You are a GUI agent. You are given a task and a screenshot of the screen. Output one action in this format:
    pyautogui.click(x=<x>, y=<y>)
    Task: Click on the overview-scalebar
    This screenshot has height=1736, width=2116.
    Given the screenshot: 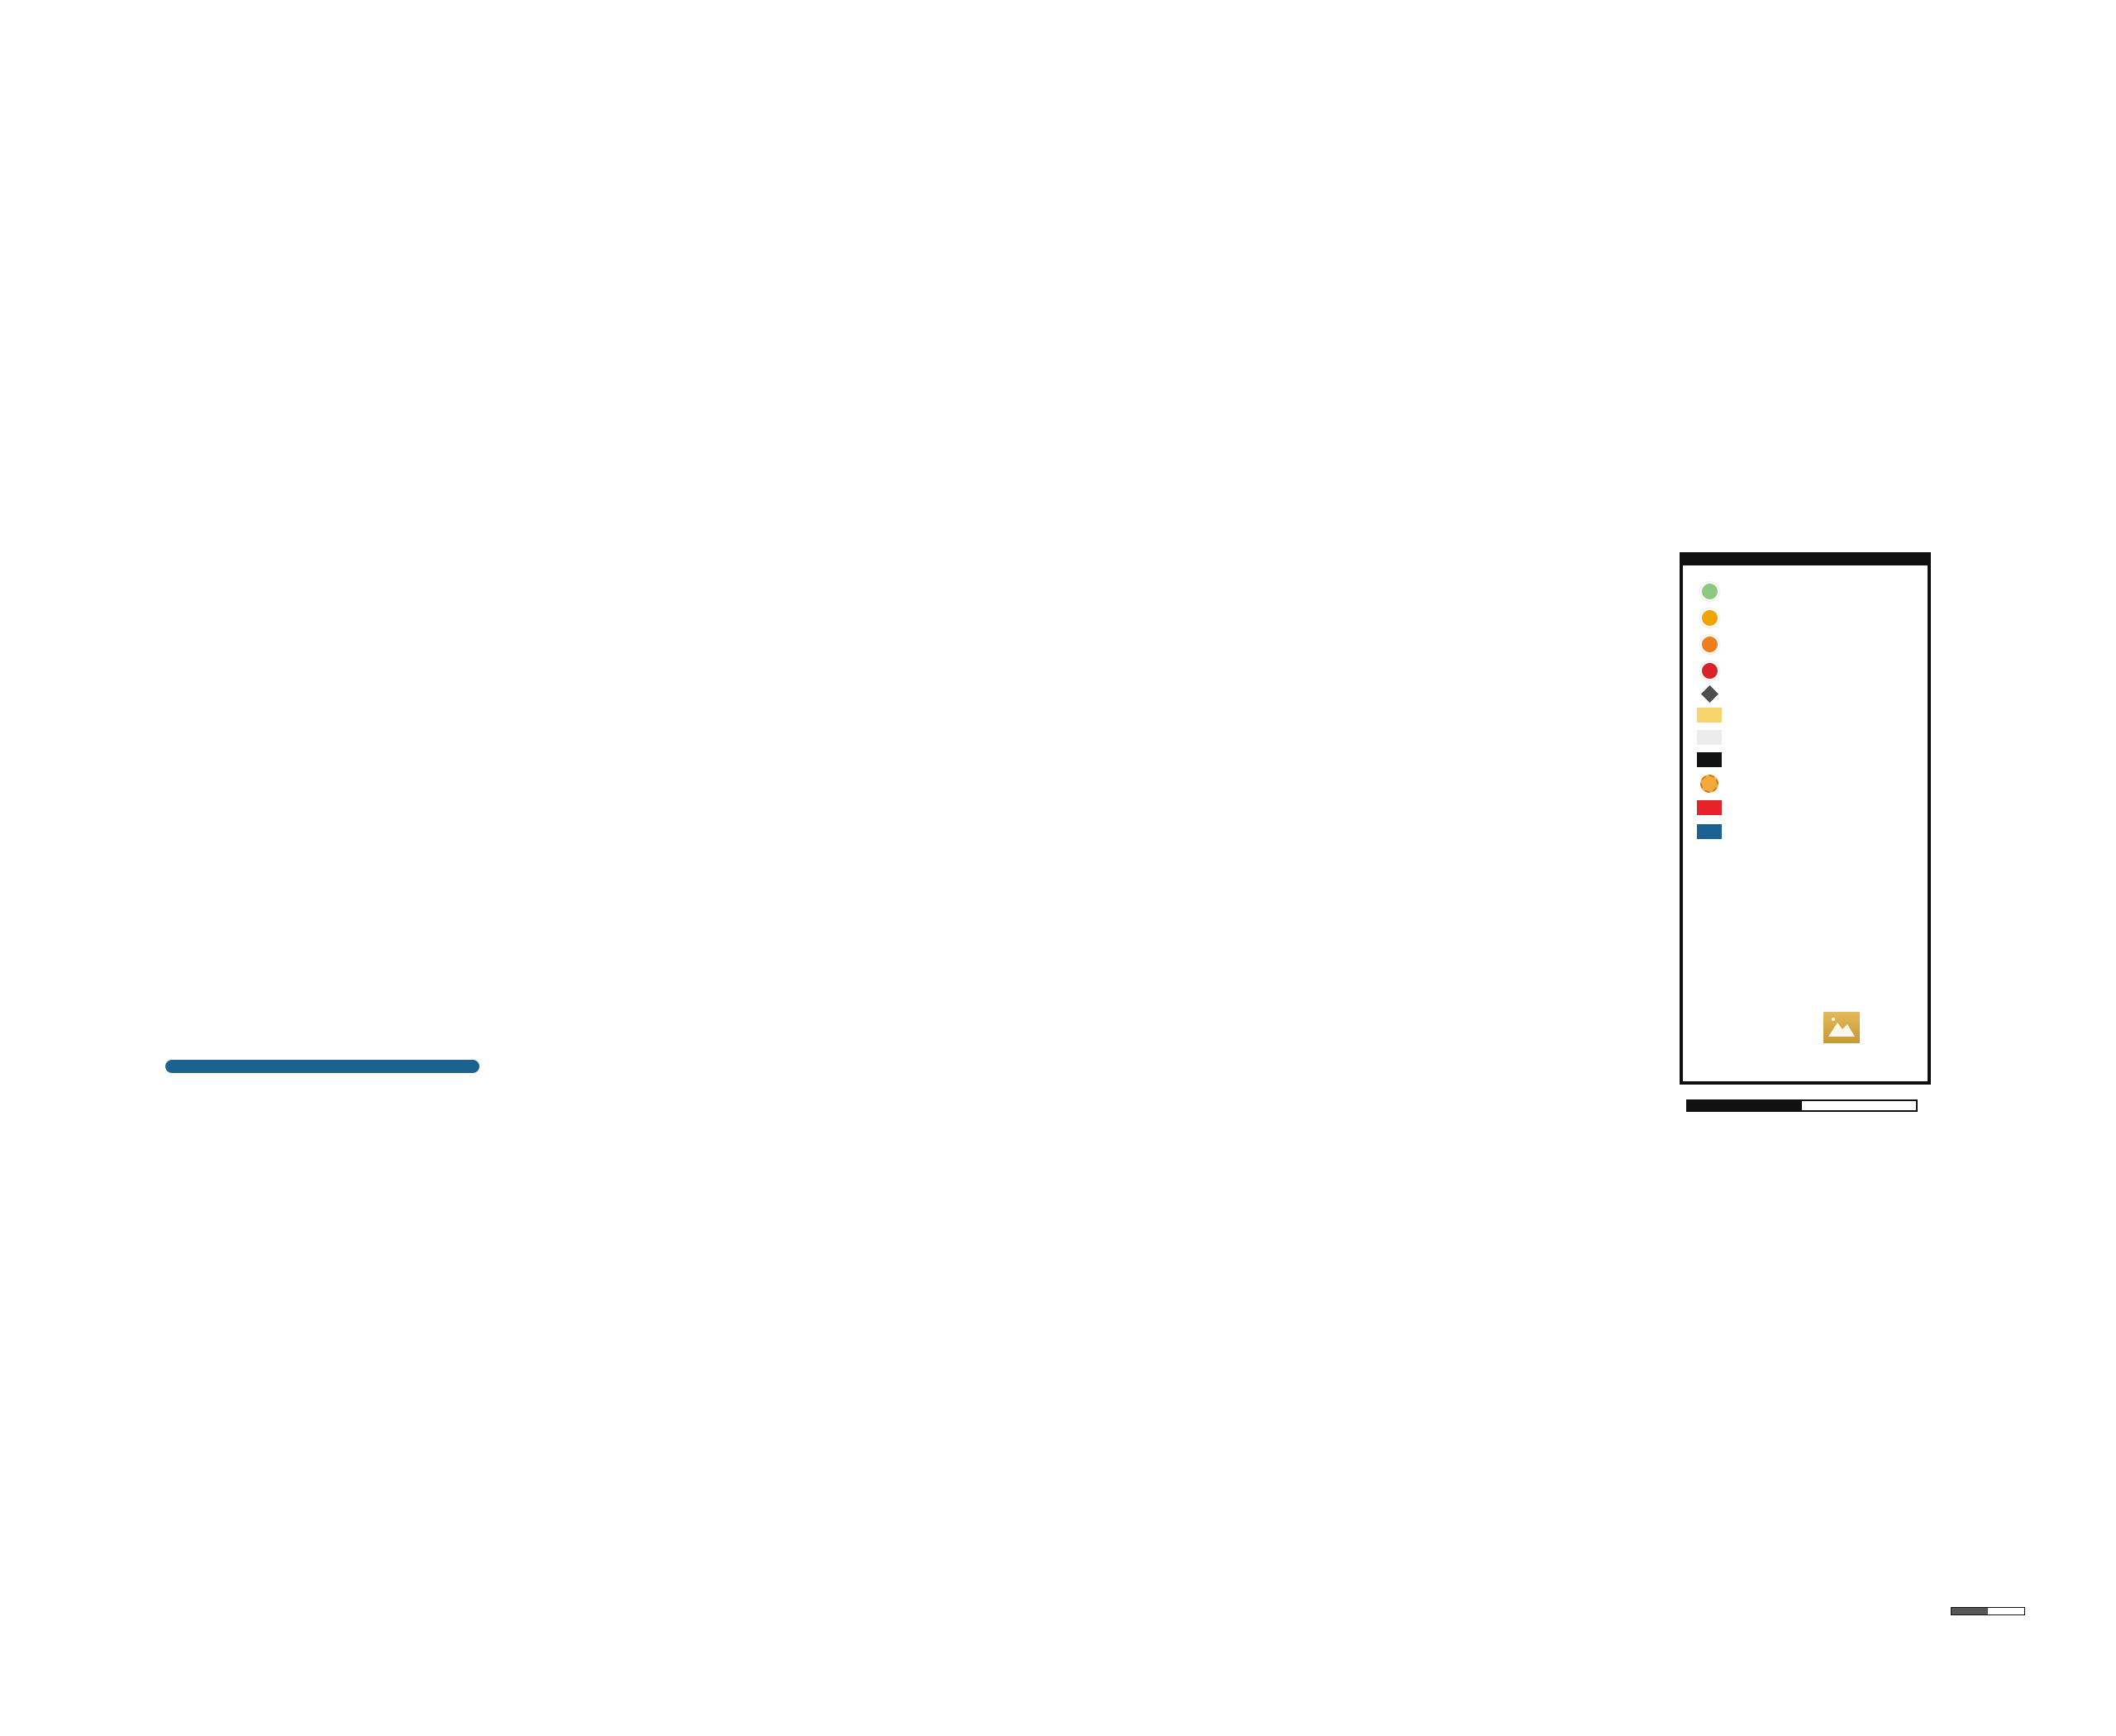 What is the action you would take?
    pyautogui.click(x=1988, y=1610)
    